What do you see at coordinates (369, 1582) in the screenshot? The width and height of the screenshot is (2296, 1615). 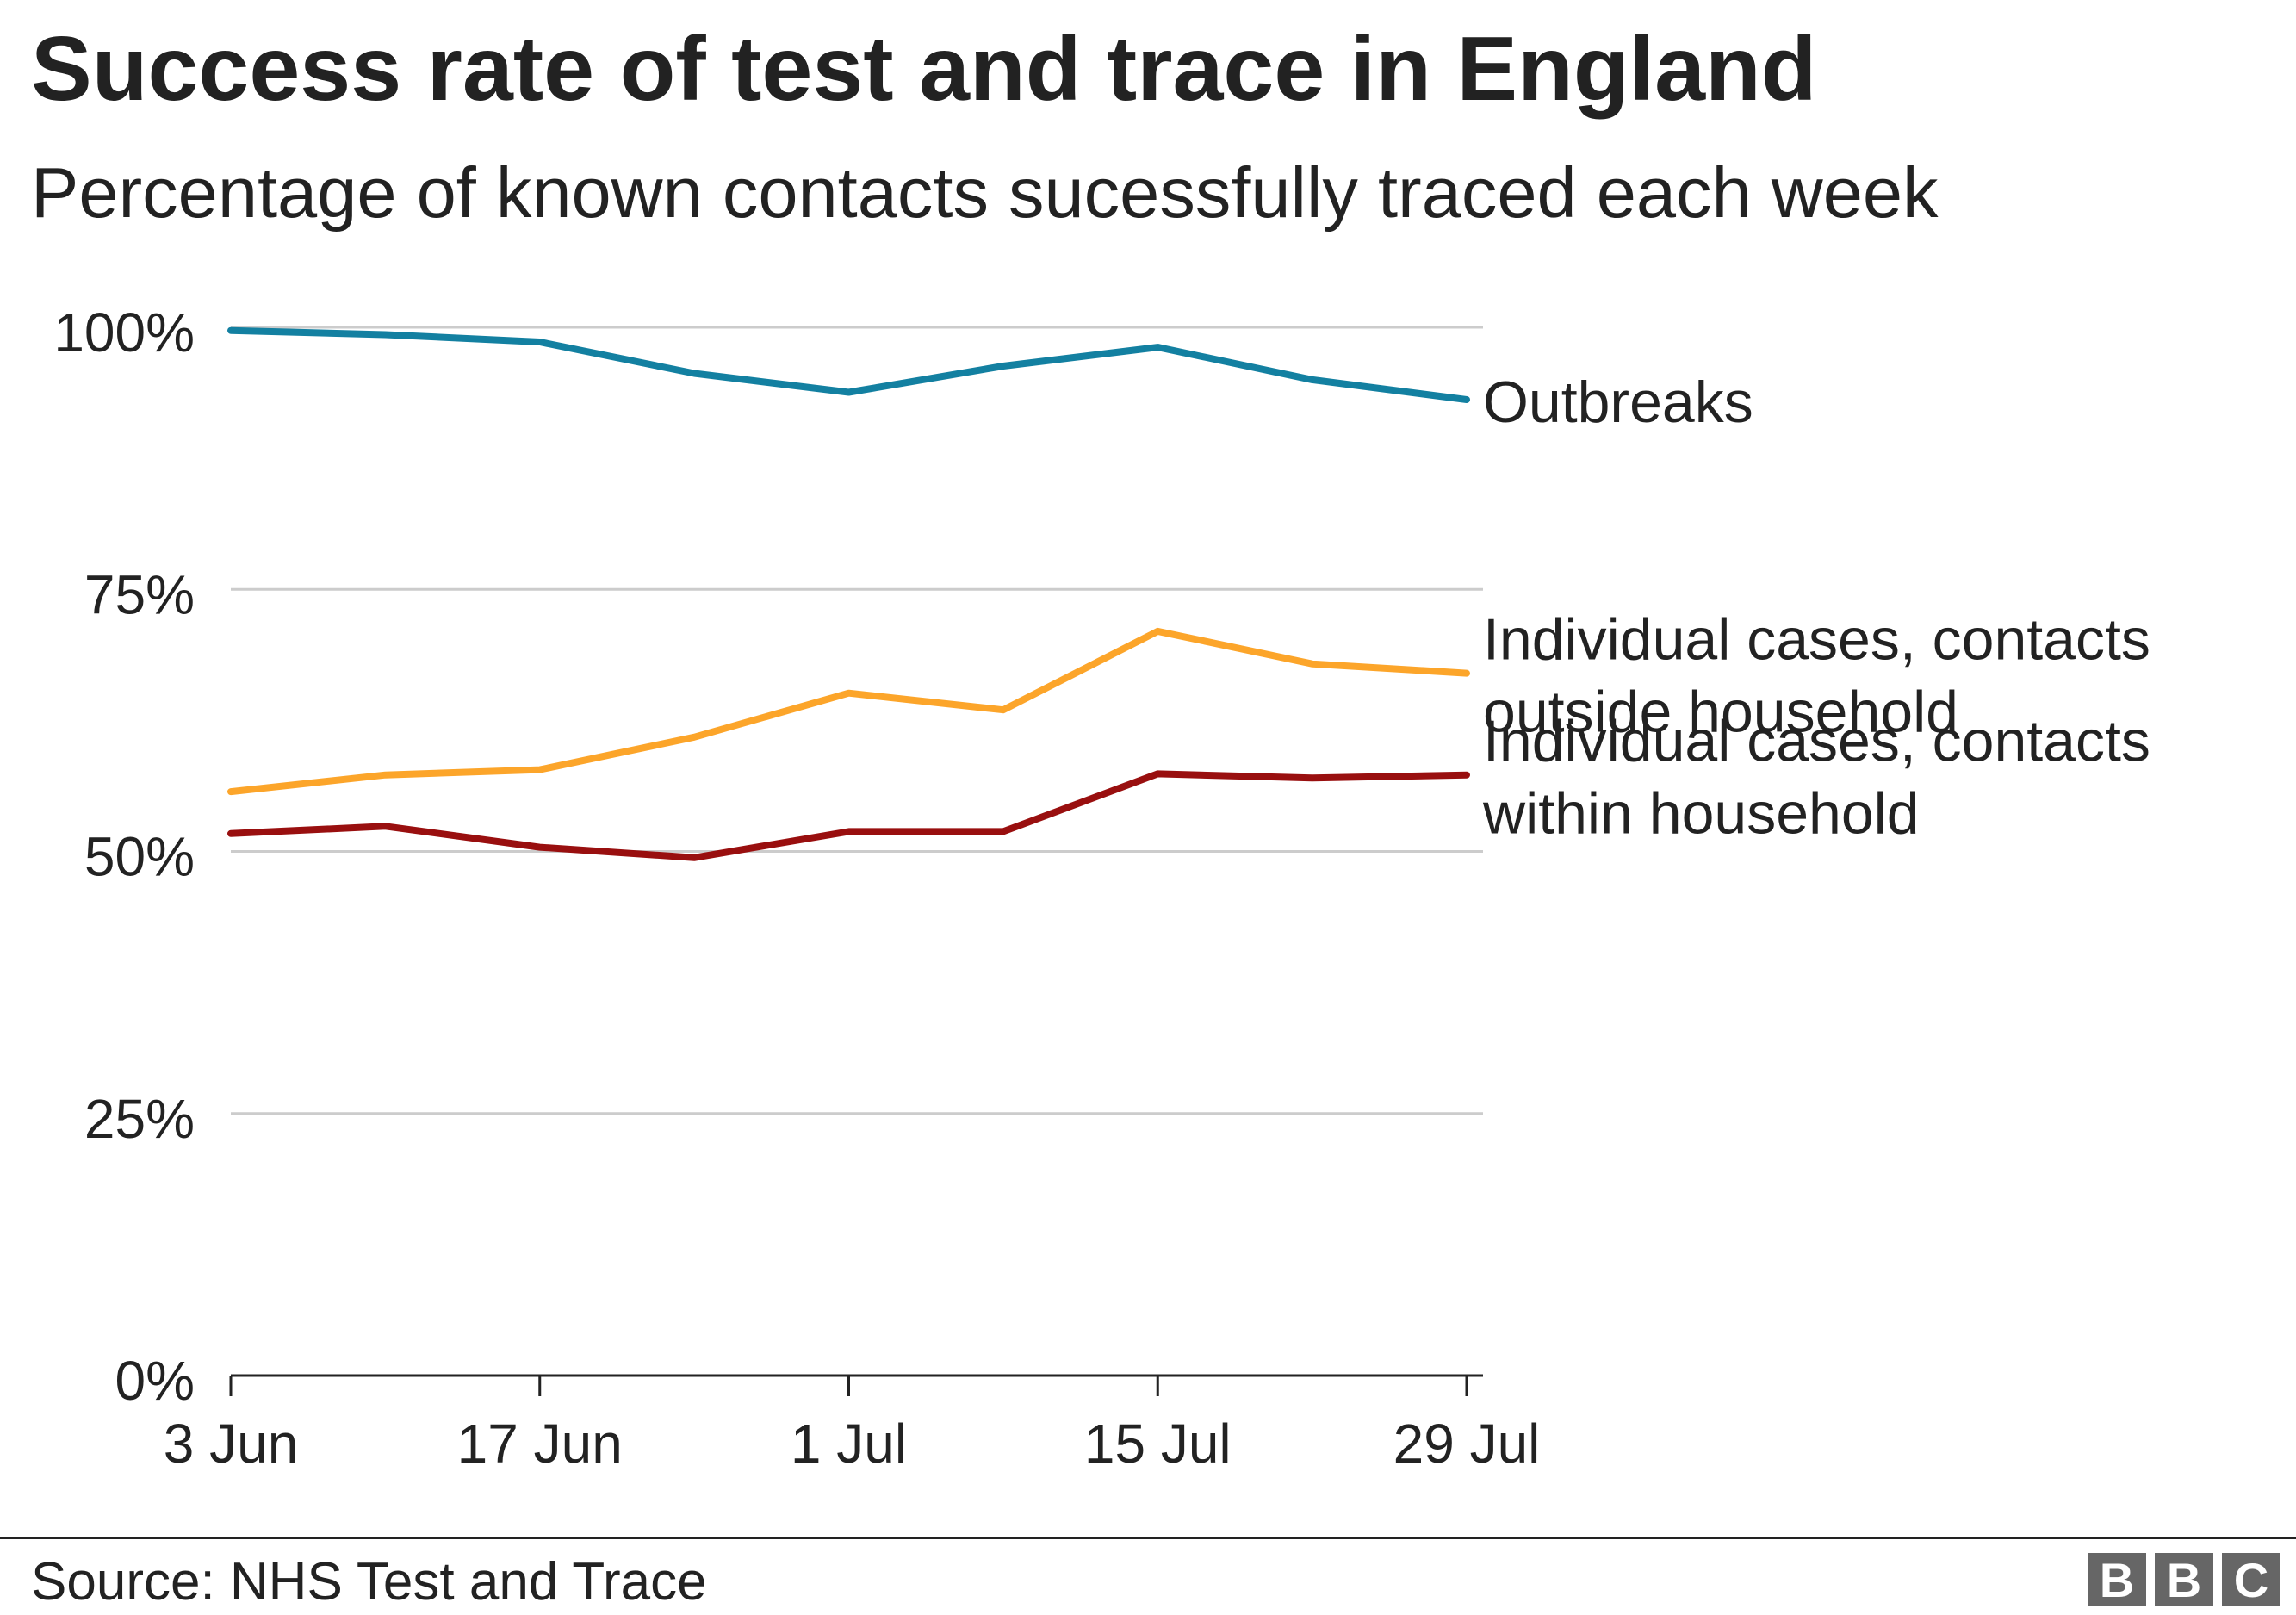 I see `source-note: Source: NHS Test and Trace` at bounding box center [369, 1582].